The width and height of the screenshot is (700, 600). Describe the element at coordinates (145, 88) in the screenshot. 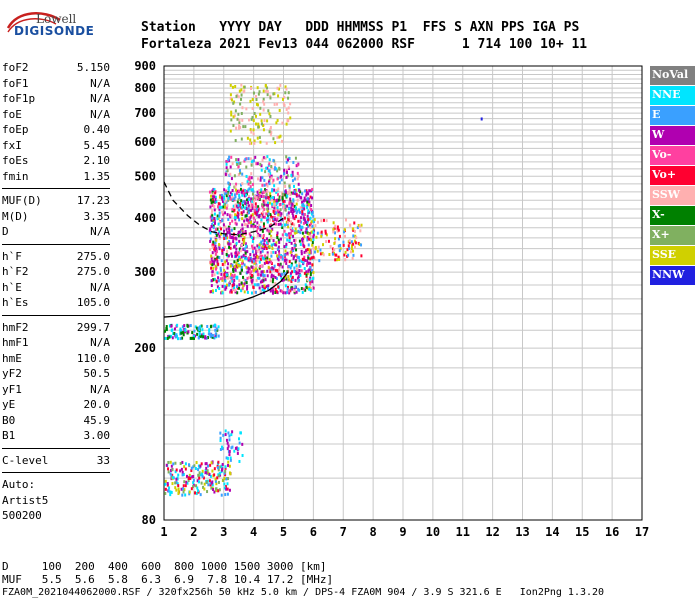

I see `y-tick-label: 800` at that location.